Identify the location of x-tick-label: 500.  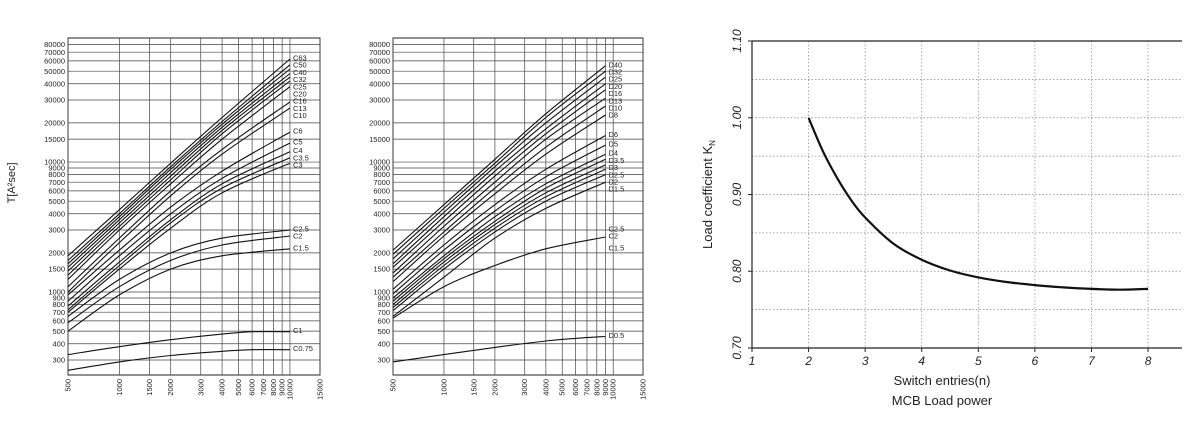
(393, 385).